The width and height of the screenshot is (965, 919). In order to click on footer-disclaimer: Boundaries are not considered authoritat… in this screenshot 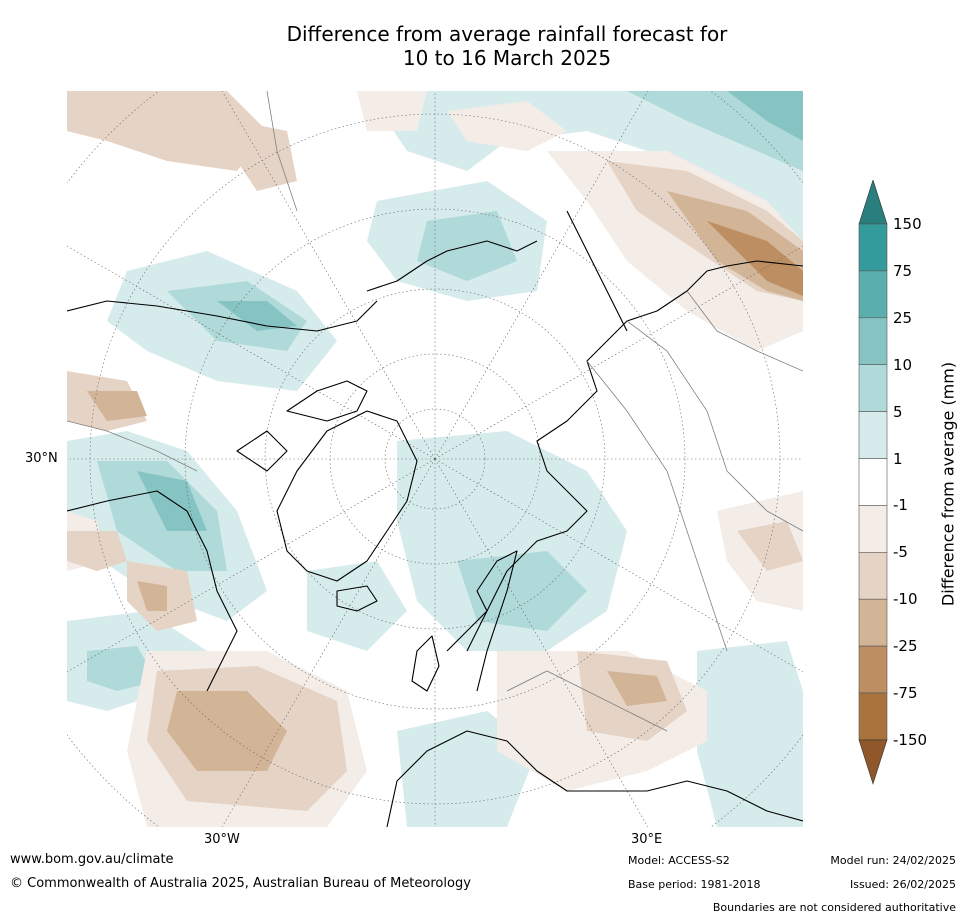, I will do `click(834, 907)`.